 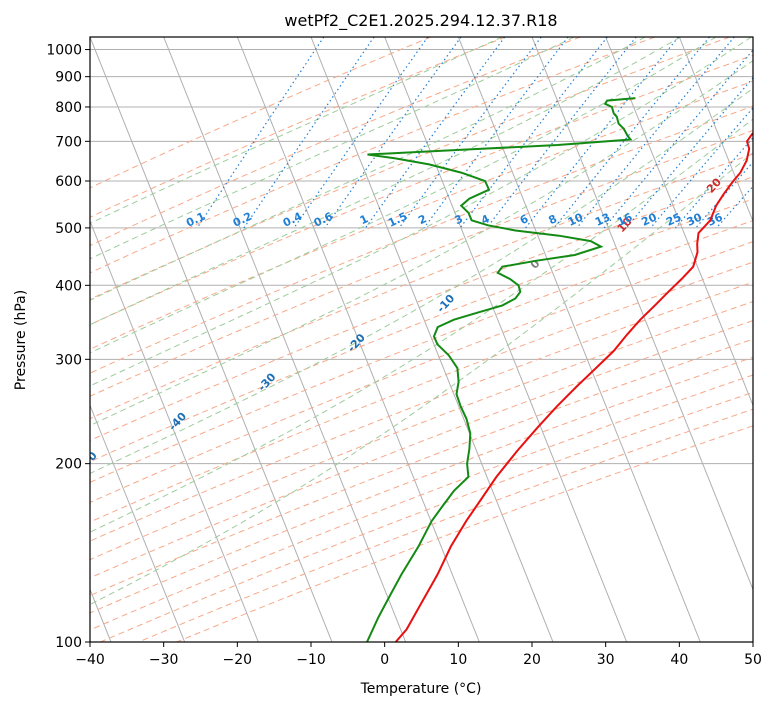 I want to click on y-tick-label: 1000, so click(x=64, y=51).